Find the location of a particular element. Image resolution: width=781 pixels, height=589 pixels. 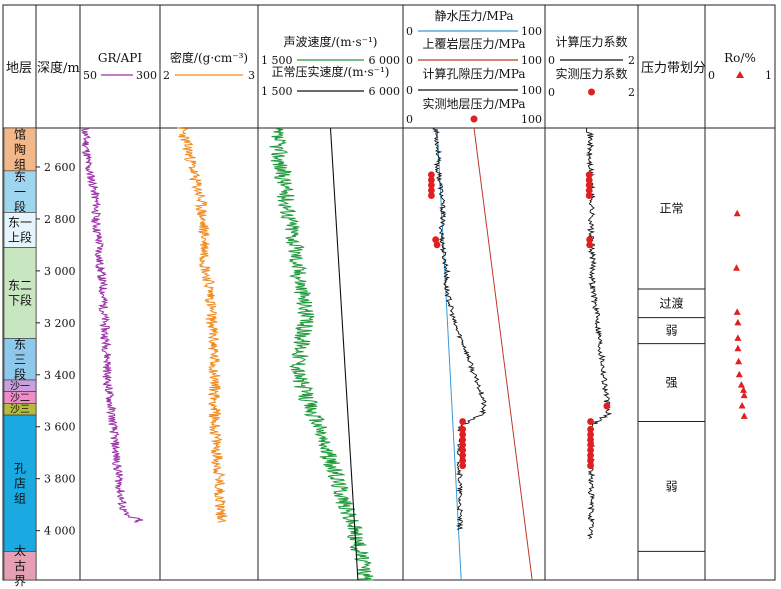

measured-coef-legend-max: 2 is located at coordinates (631, 92).